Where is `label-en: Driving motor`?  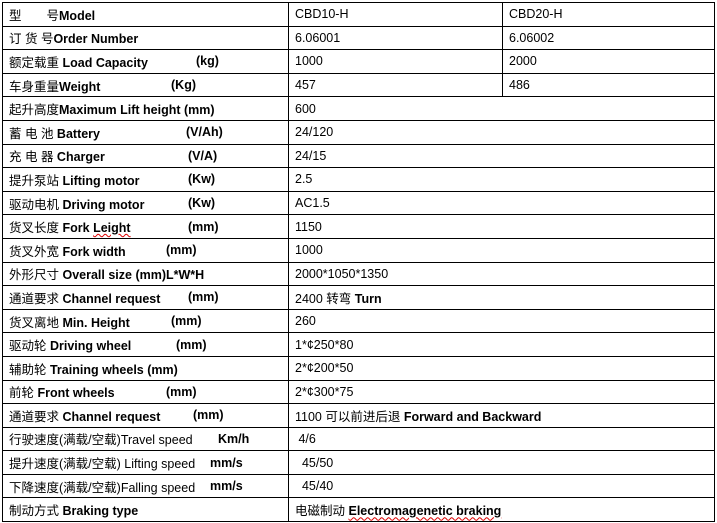
label-en: Driving motor is located at coordinates (102, 204).